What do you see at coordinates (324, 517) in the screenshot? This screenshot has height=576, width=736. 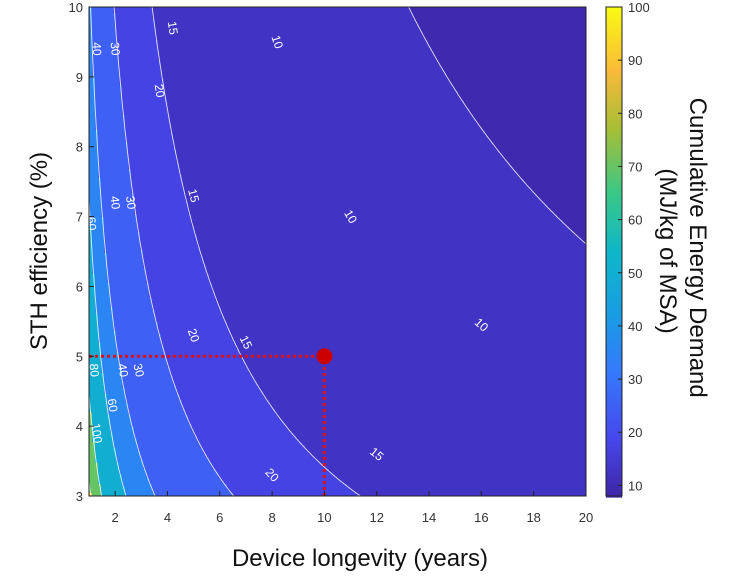 I see `x-tick-label: 10` at bounding box center [324, 517].